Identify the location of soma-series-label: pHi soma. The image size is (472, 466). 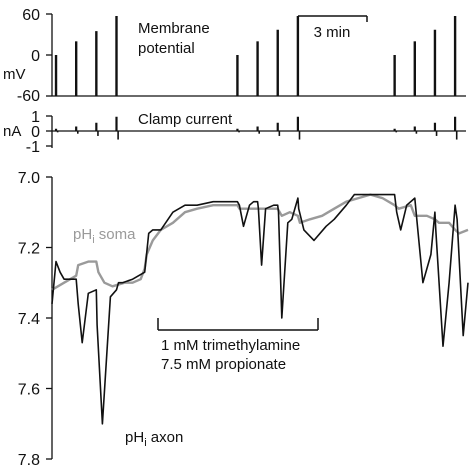
(104, 236).